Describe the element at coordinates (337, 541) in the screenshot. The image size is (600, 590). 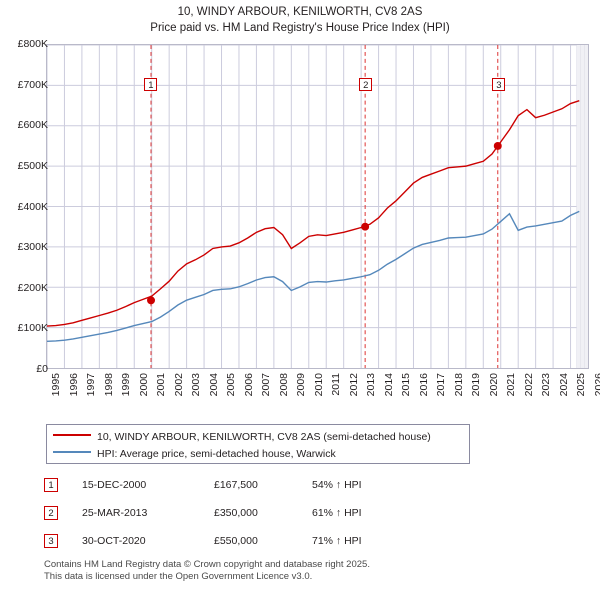
I see `row-hpi: 71% ↑ HPI` at that location.